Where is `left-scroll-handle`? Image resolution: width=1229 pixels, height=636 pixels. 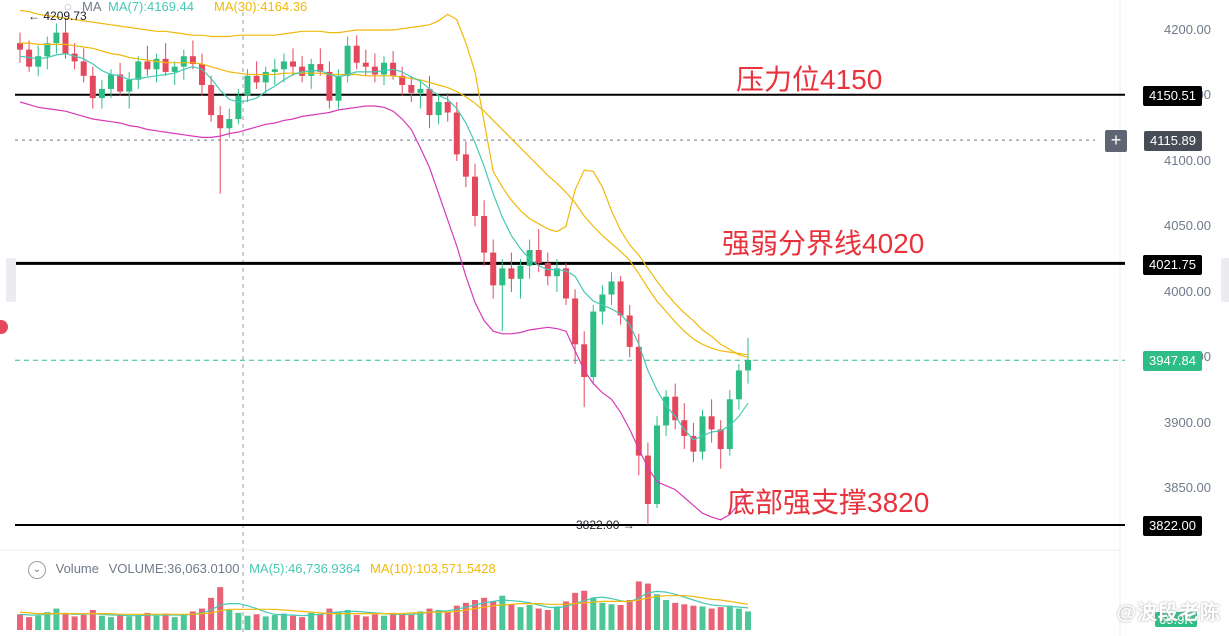
left-scroll-handle is located at coordinates (11, 280).